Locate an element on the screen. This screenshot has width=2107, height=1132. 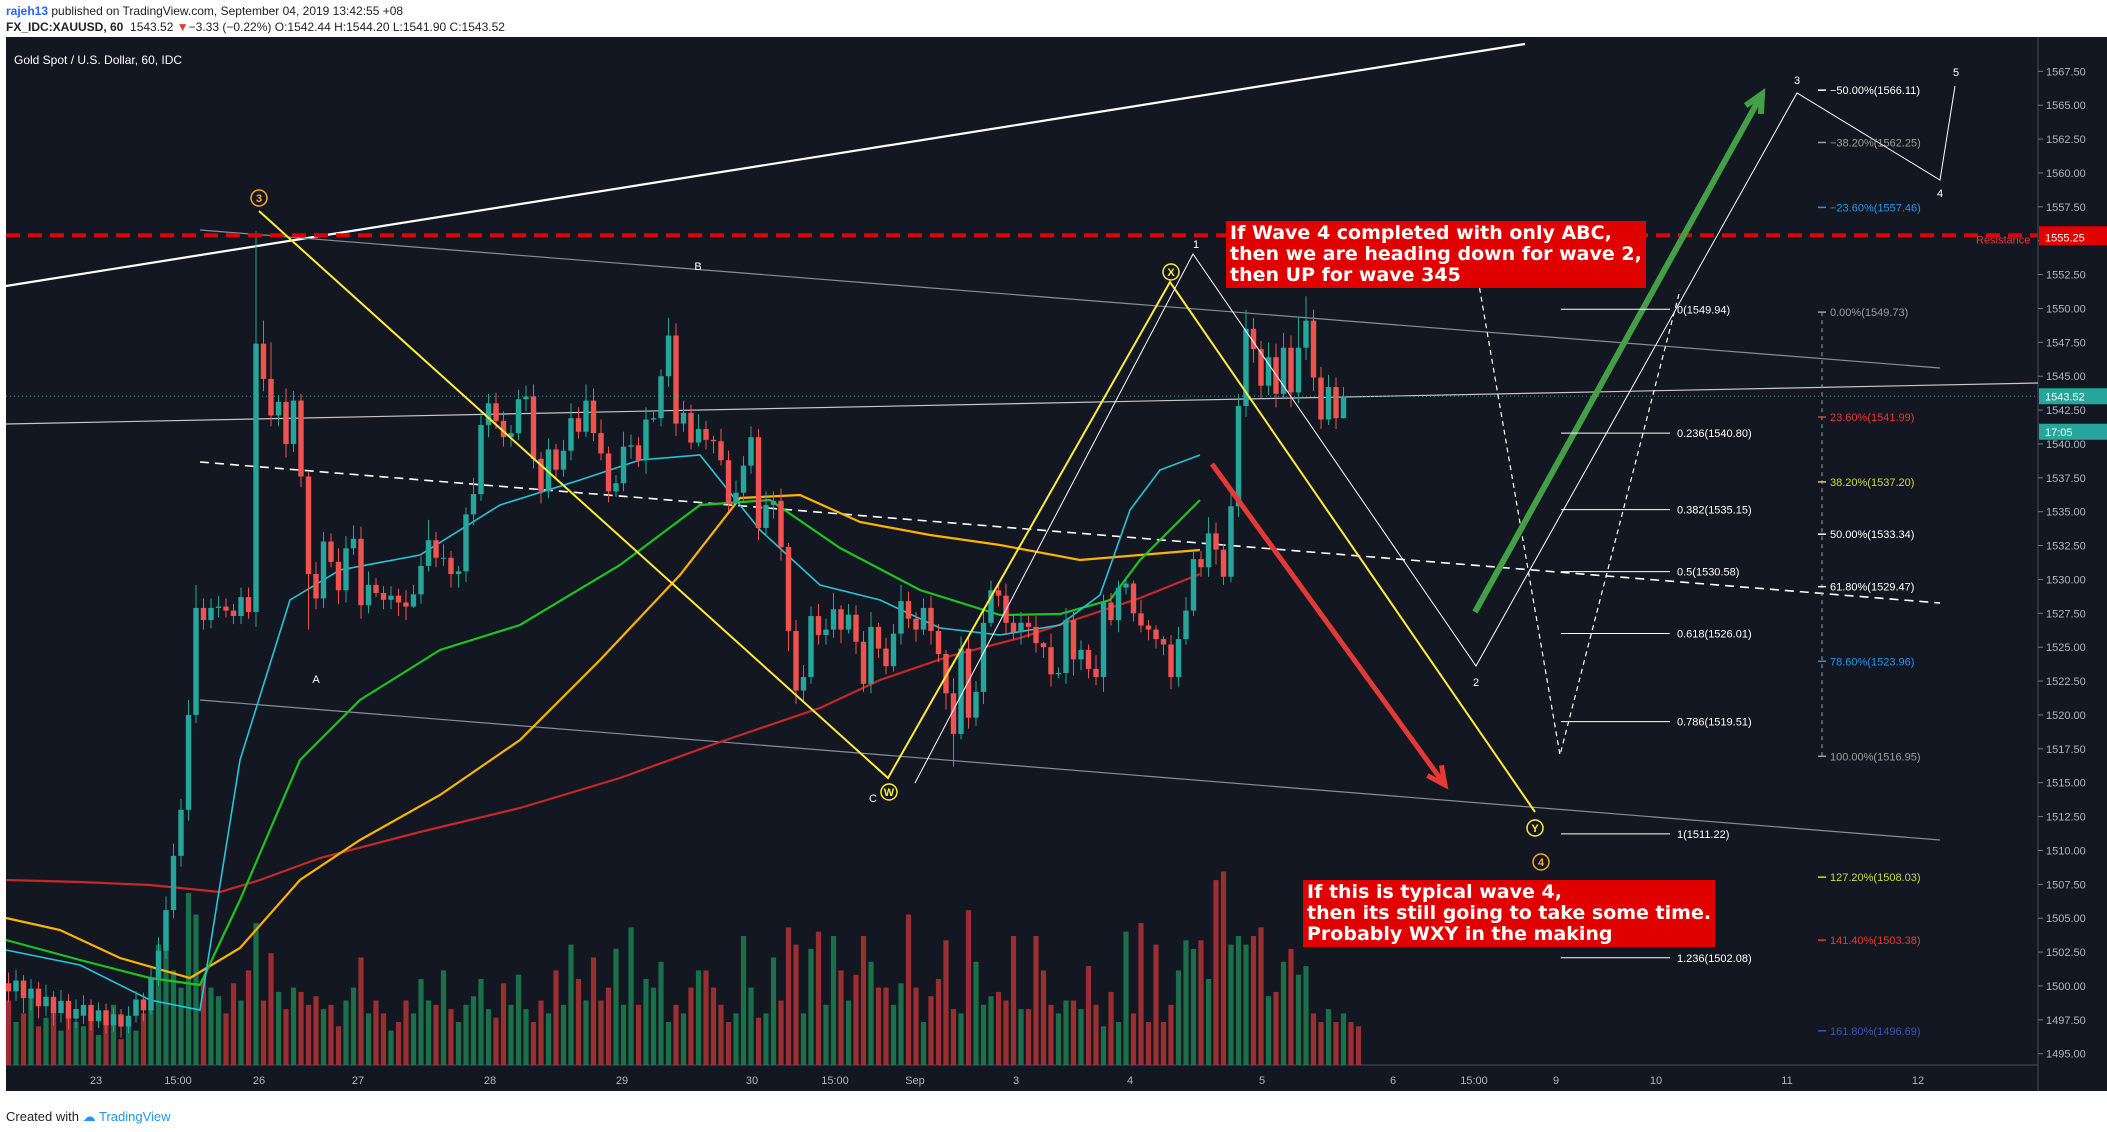
price-tick-label: 1522.50 is located at coordinates (2066, 682).